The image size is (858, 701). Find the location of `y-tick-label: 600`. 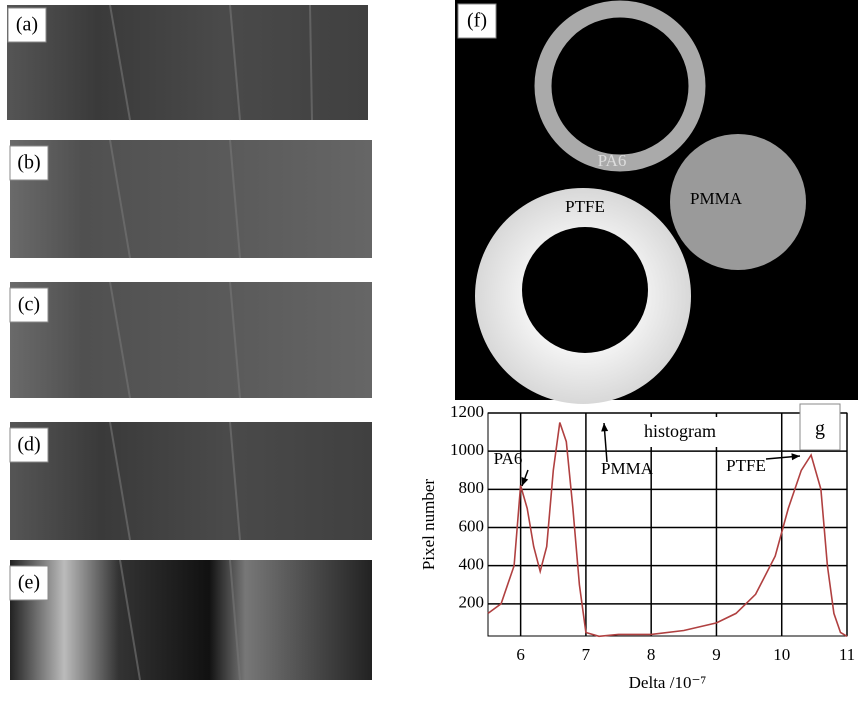

y-tick-label: 600 is located at coordinates (472, 525).